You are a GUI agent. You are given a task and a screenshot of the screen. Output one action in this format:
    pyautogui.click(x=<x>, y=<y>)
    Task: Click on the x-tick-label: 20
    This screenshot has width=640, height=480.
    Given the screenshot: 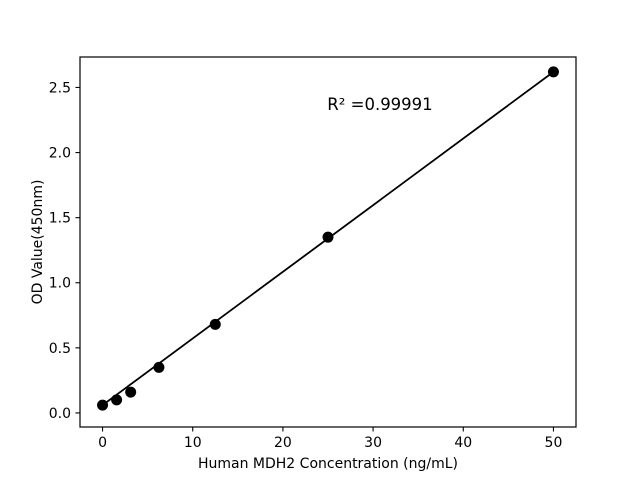 What is the action you would take?
    pyautogui.click(x=283, y=443)
    